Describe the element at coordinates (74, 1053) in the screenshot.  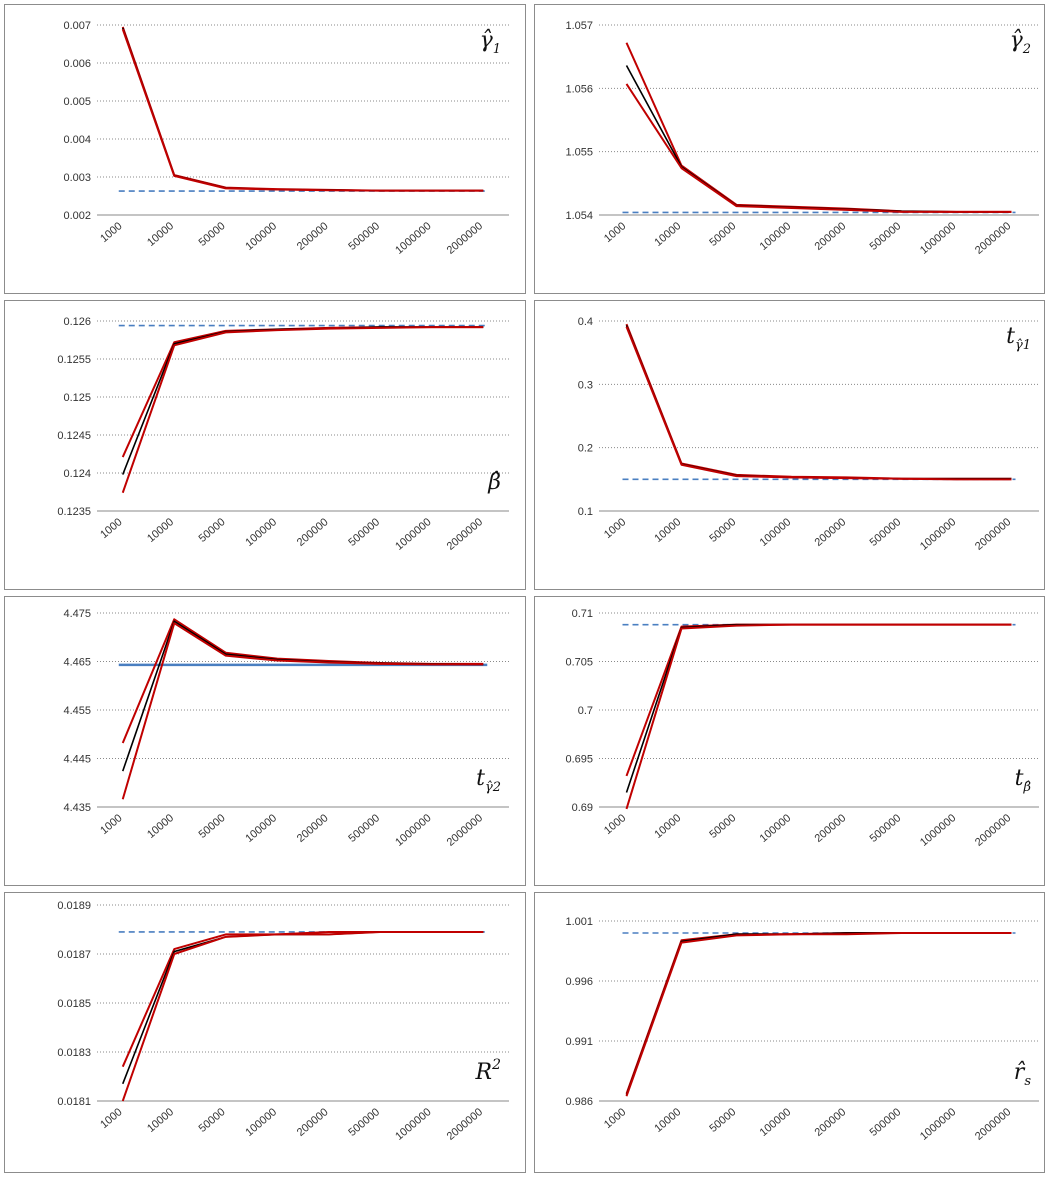
I see `y-tick-label: 0.0183` at that location.